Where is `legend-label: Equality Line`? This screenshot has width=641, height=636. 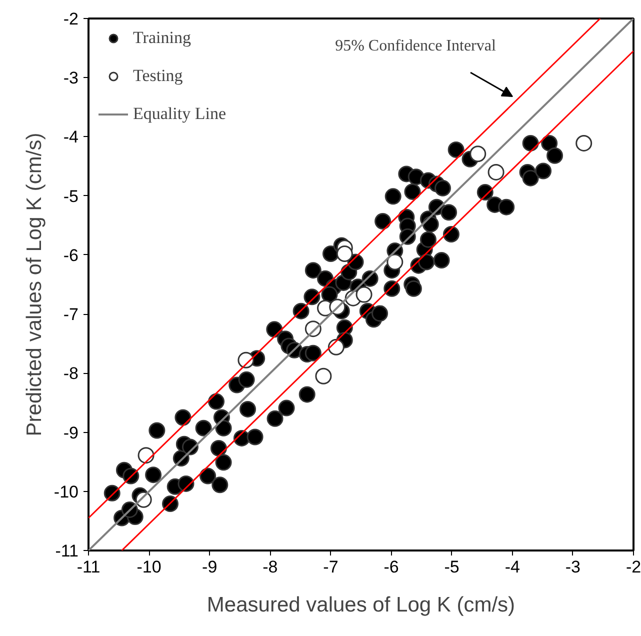
legend-label: Equality Line is located at coordinates (179, 114).